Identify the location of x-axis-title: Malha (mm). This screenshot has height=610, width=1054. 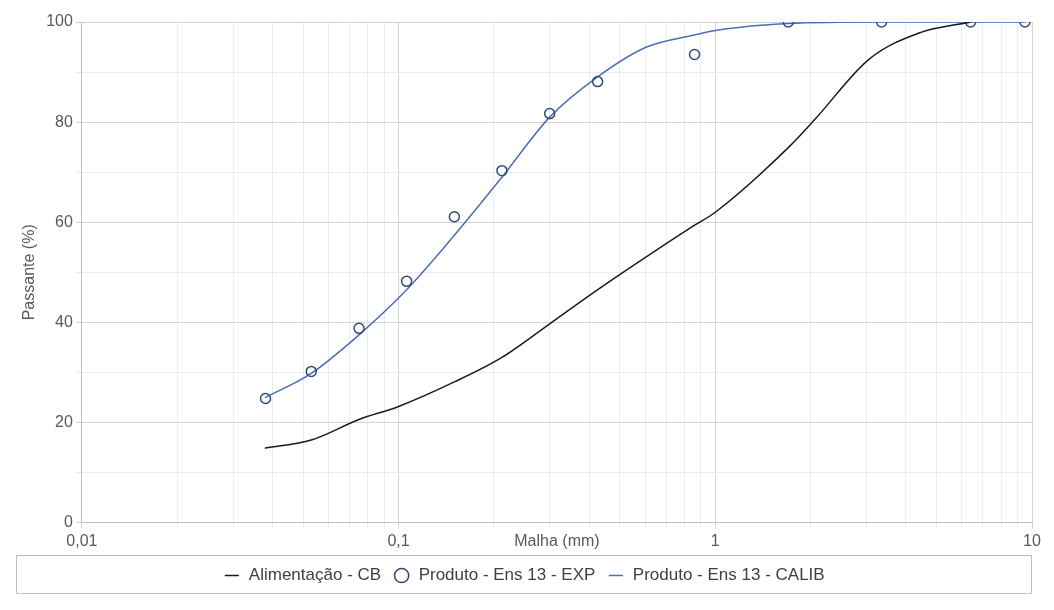
(557, 540).